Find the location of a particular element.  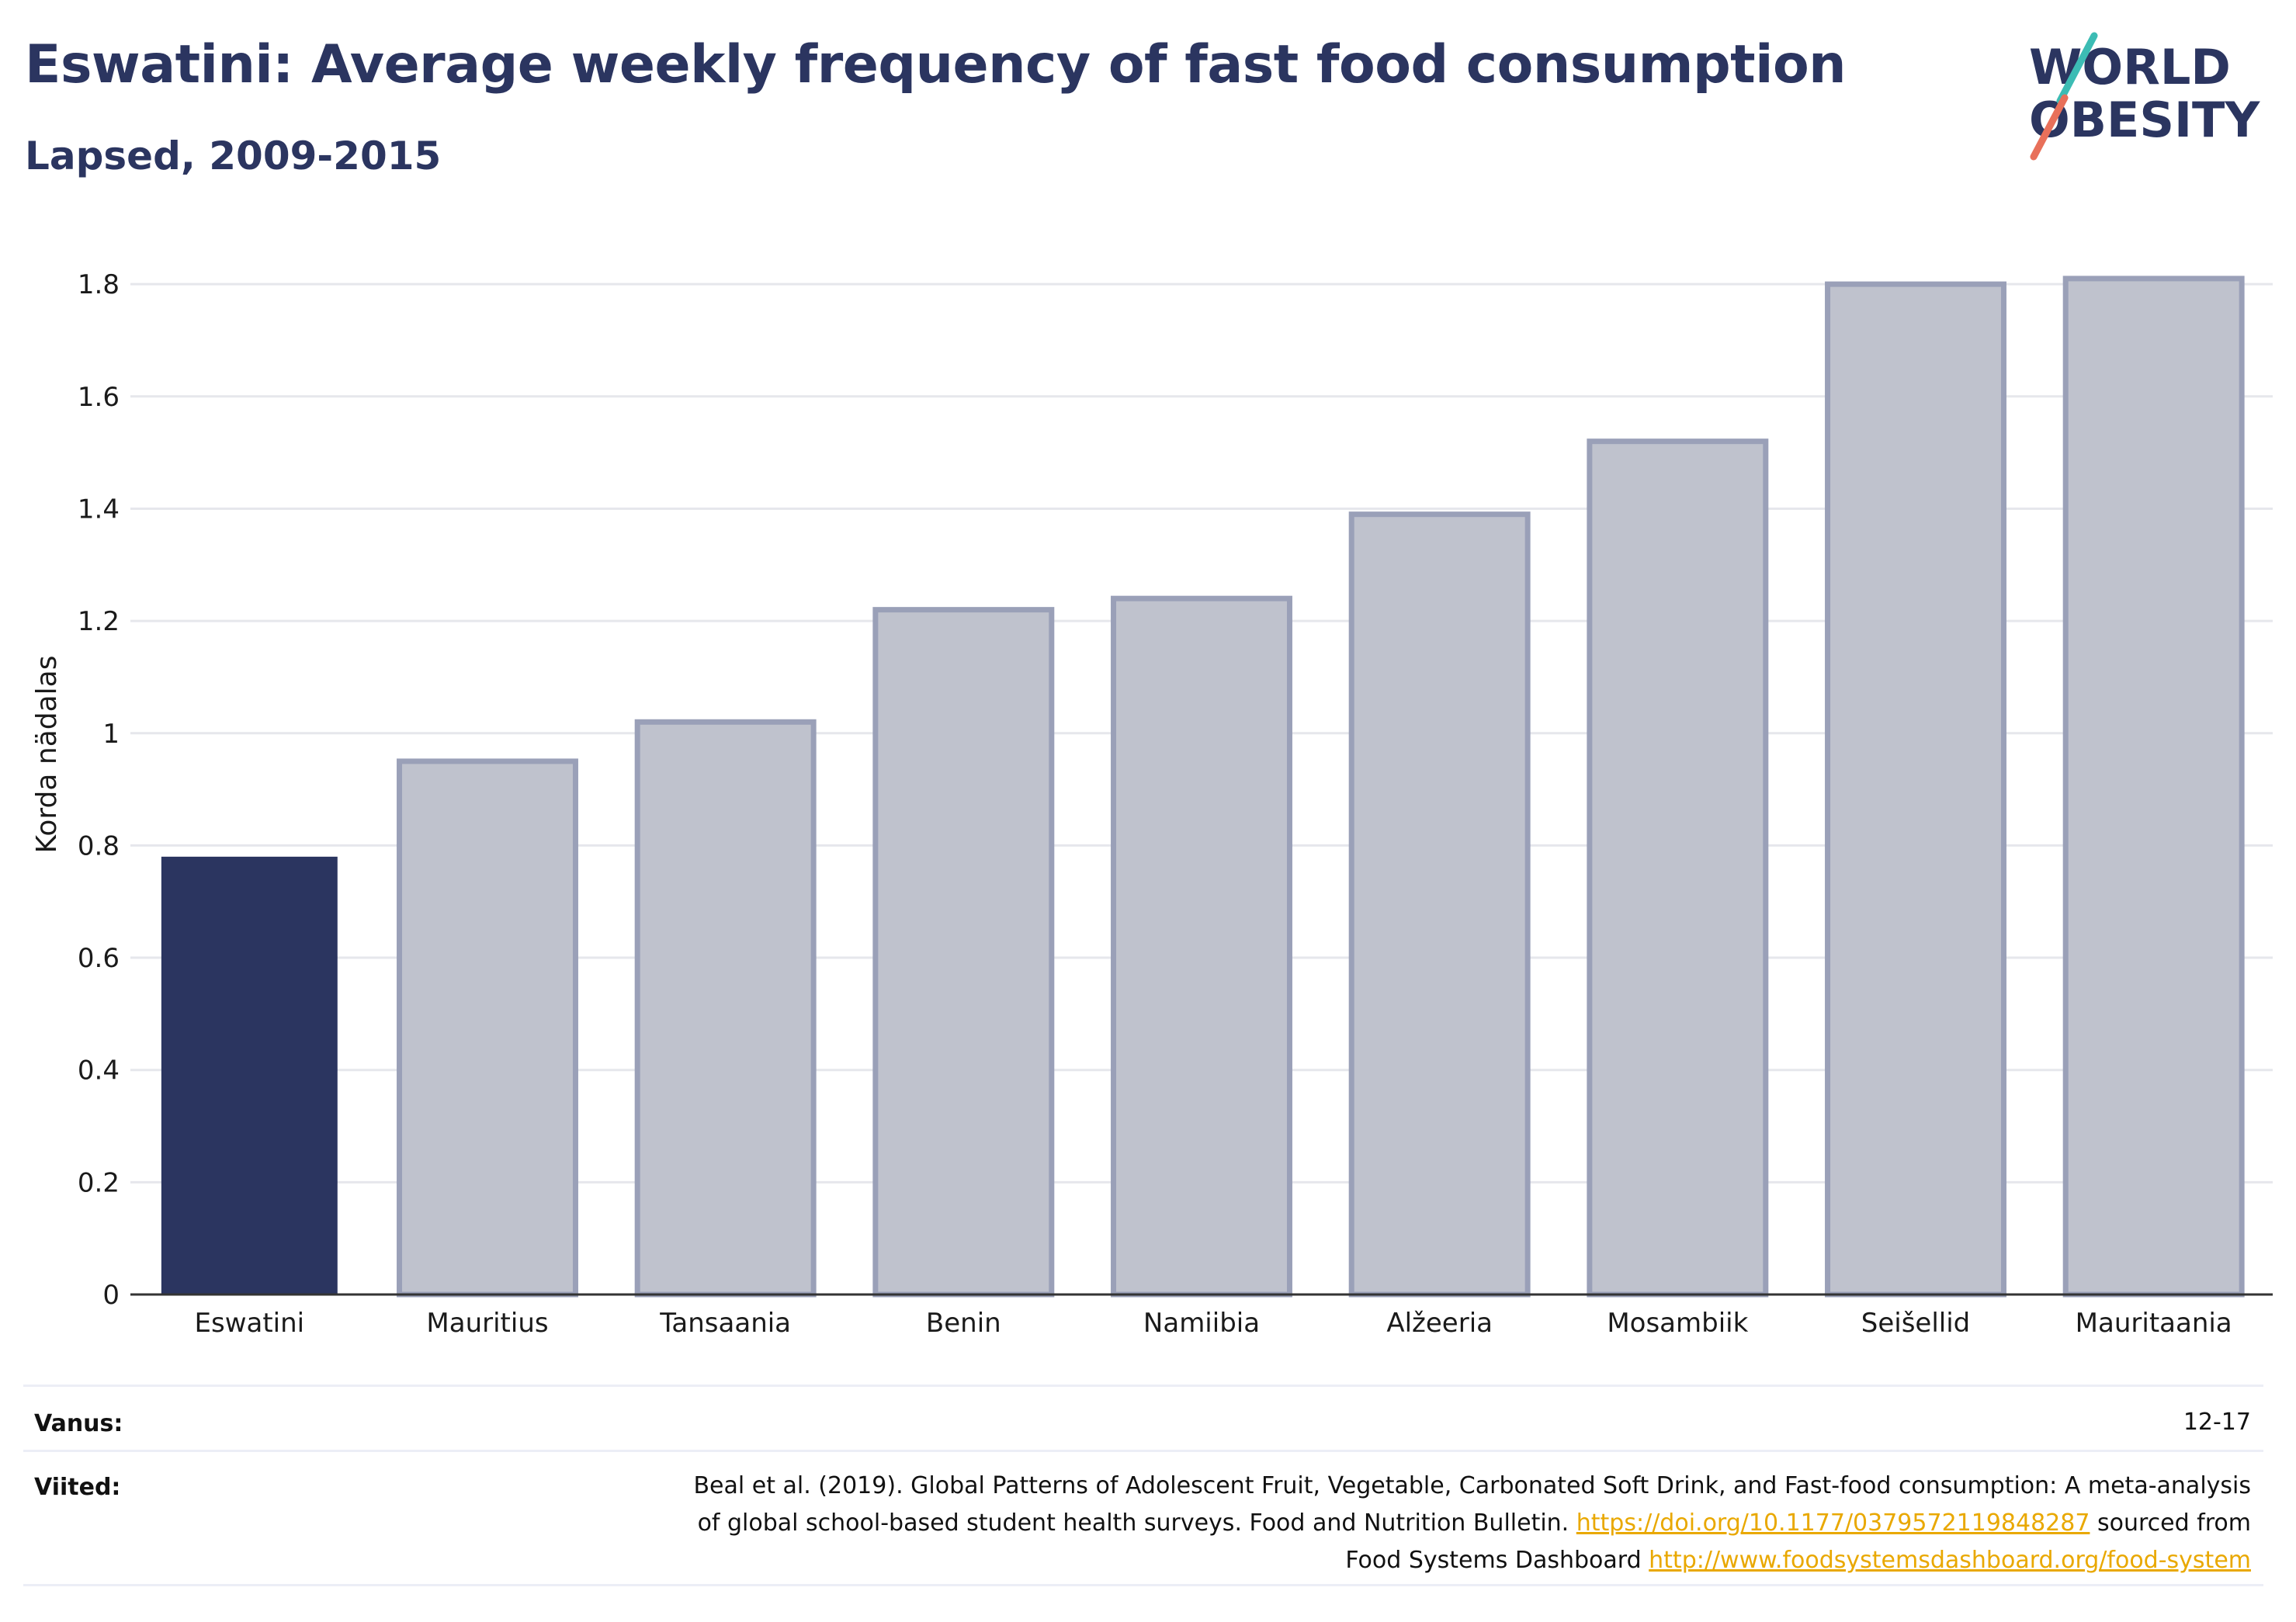

y-tick-label: 1.2 is located at coordinates (99, 621).